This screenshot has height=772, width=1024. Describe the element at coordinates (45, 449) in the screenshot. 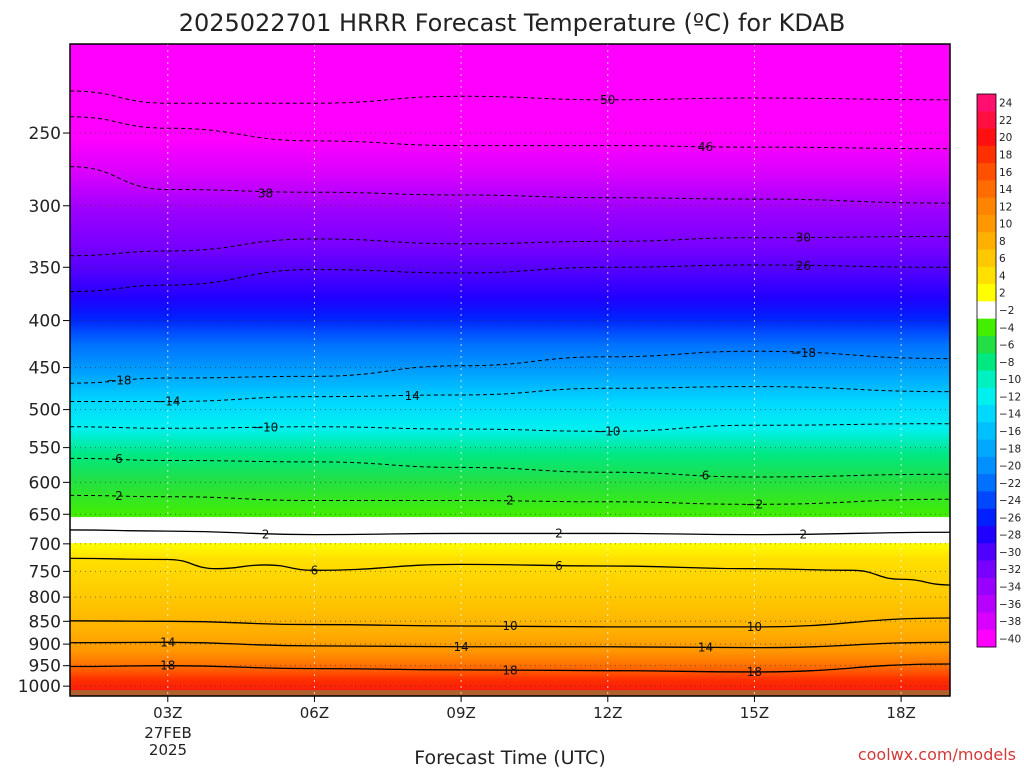

I see `y-tick-label: 550` at that location.